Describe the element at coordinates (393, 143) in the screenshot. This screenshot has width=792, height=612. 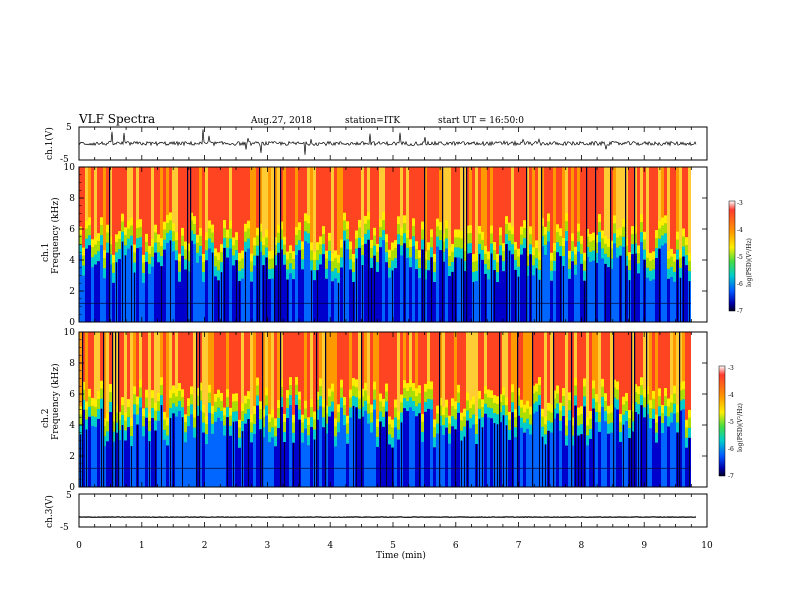
I see `ch1-xticks` at that location.